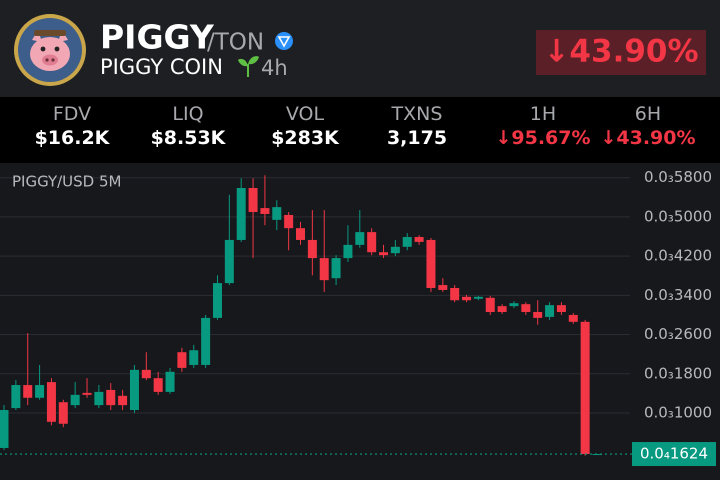 This screenshot has height=480, width=720. Describe the element at coordinates (678, 256) in the screenshot. I see `y-tick-label: 0.0₃4200` at that location.